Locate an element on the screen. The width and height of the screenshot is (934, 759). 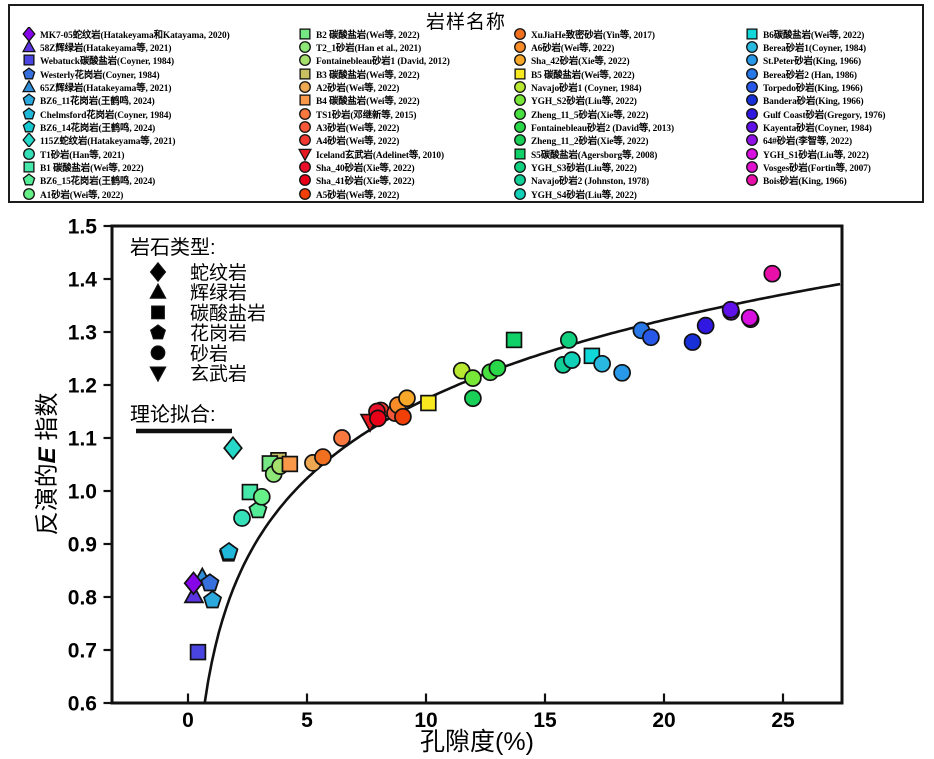
legend-item: Torpedo砂岩(King, 1966) is located at coordinates (815, 87).